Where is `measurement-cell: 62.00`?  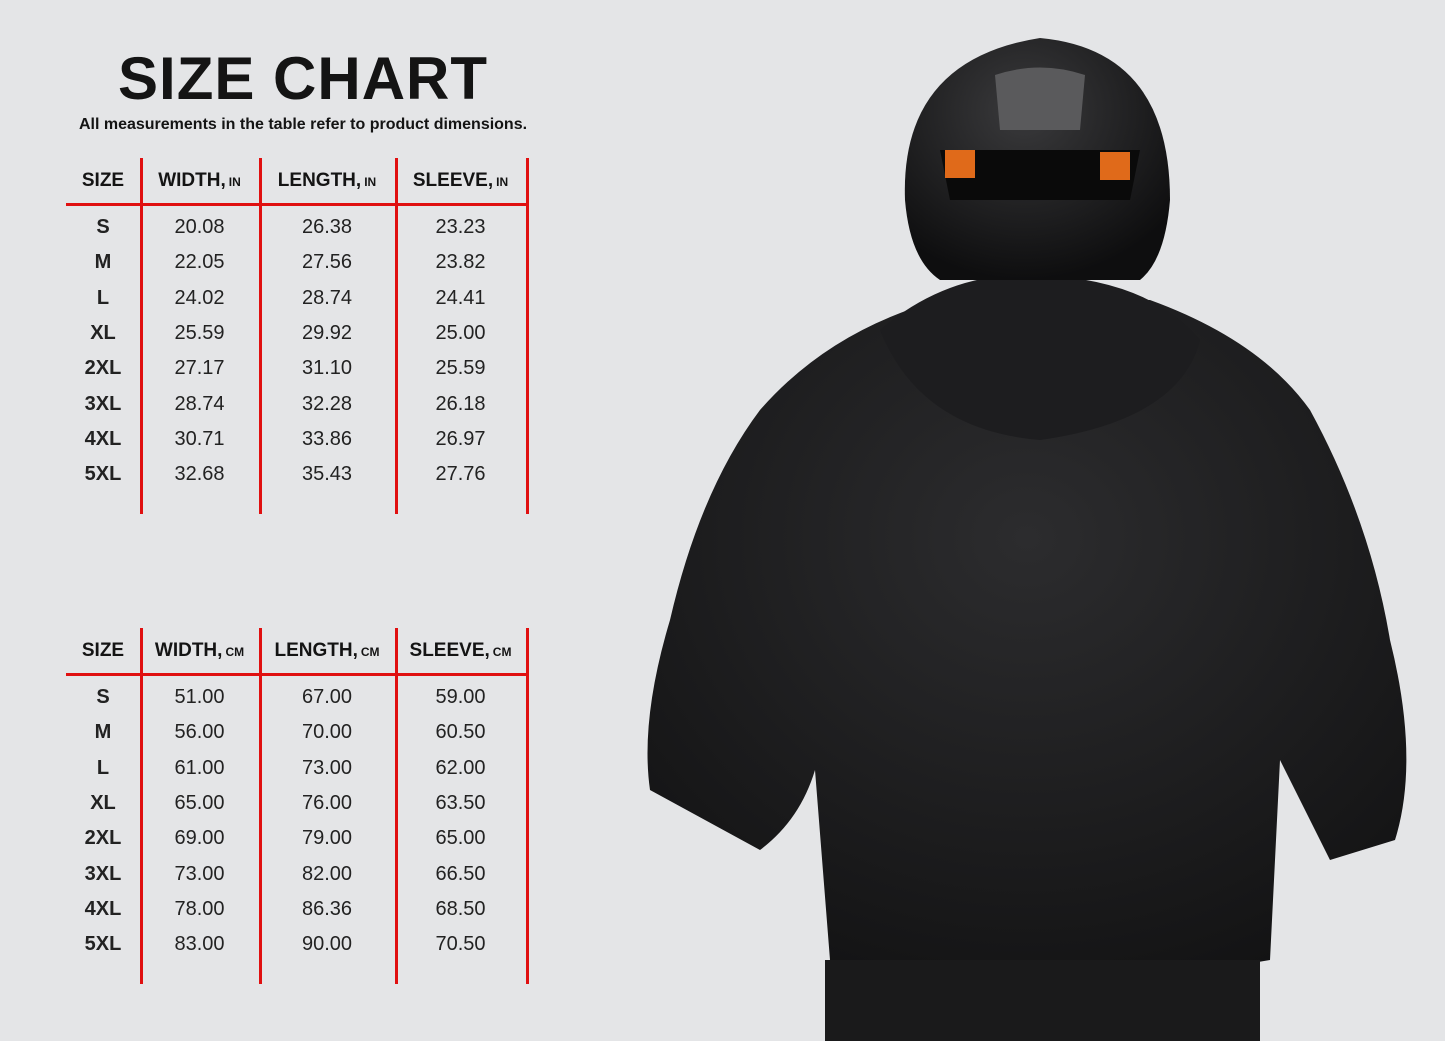 measurement-cell: 62.00 is located at coordinates (460, 767).